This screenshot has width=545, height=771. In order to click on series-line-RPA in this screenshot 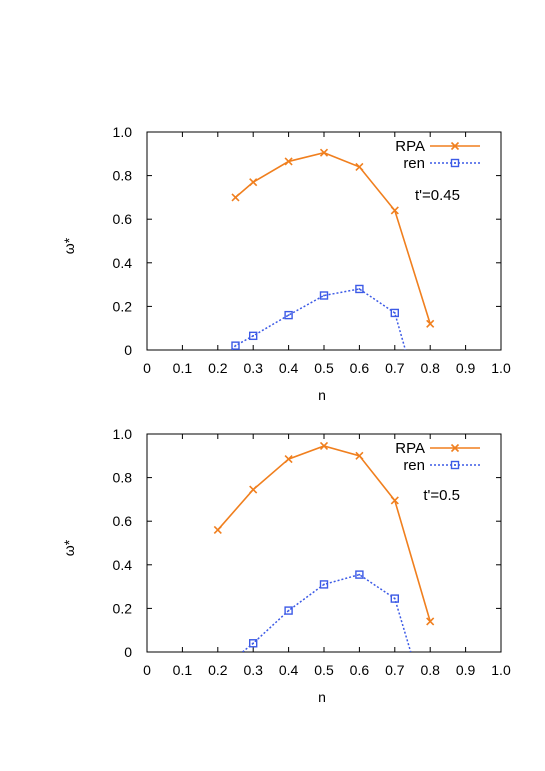, I will do `click(332, 238)`.